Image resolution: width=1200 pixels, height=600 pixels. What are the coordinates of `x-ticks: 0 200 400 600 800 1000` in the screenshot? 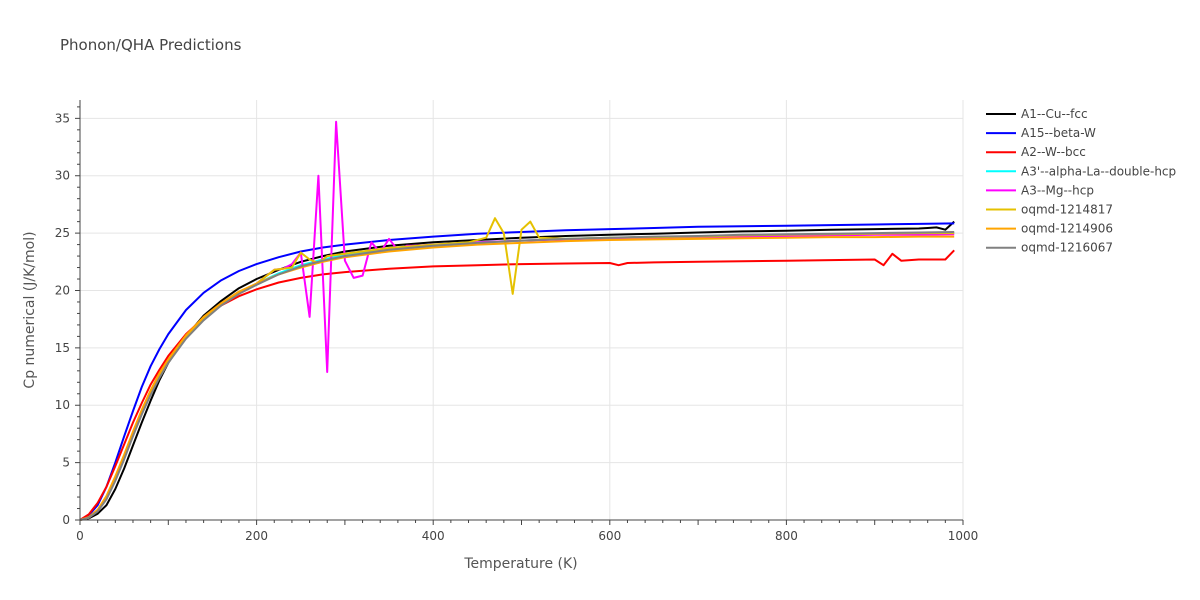 It's located at (527, 531).